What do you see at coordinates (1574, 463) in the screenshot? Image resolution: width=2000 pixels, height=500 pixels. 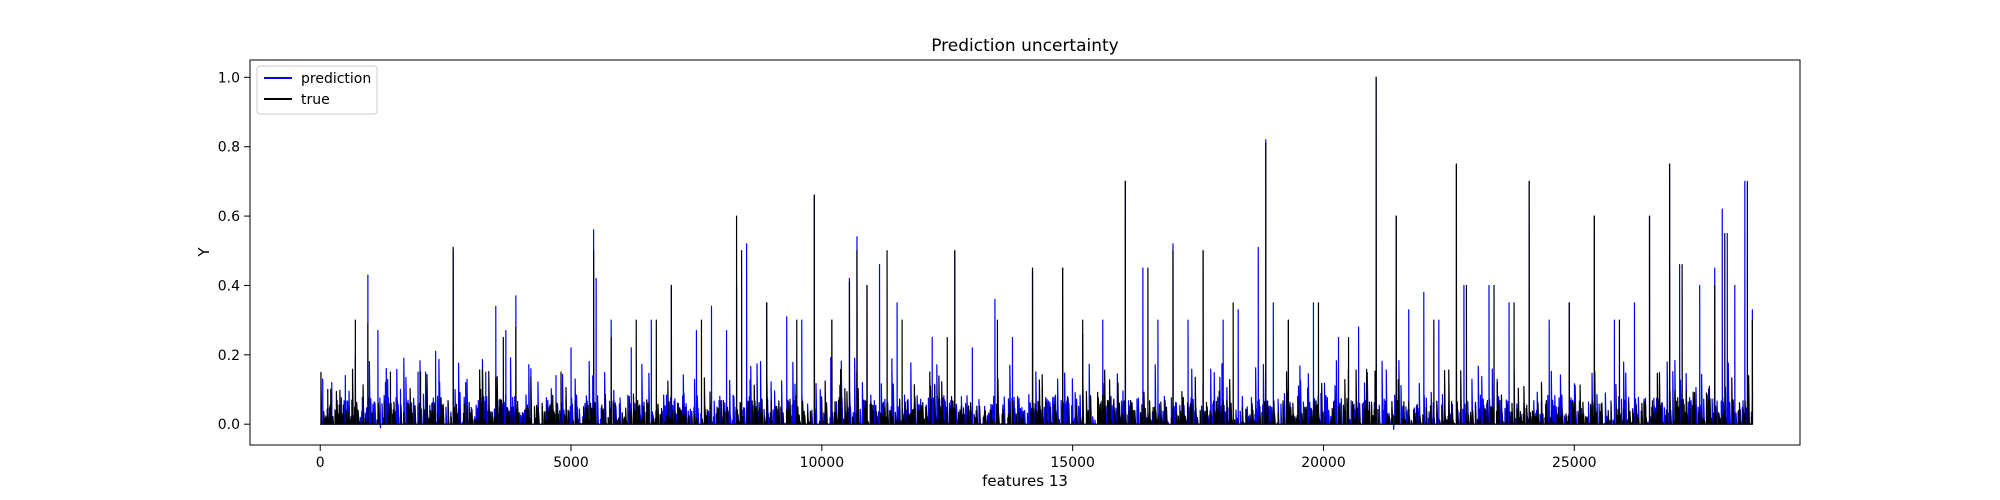 I see `x-tick-label: 25000` at bounding box center [1574, 463].